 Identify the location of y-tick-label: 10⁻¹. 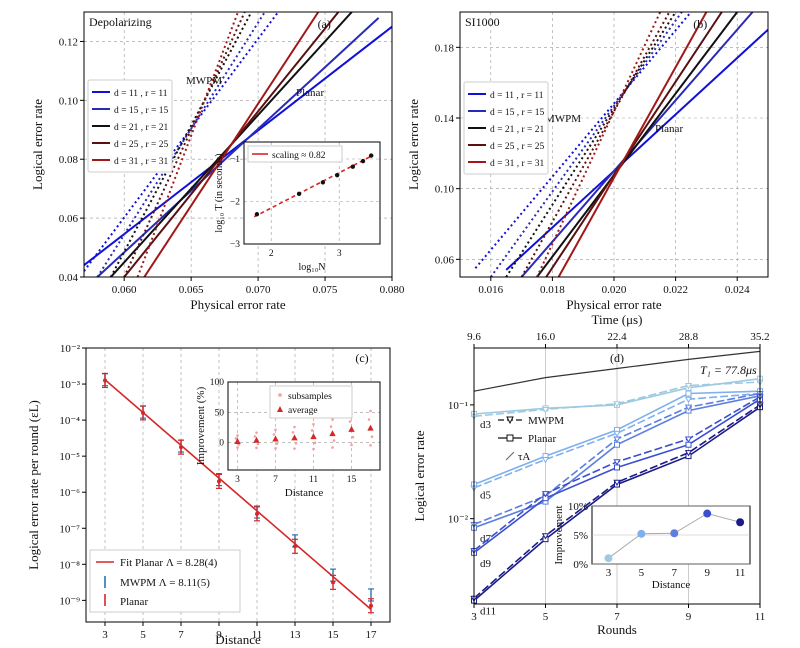
(458, 406).